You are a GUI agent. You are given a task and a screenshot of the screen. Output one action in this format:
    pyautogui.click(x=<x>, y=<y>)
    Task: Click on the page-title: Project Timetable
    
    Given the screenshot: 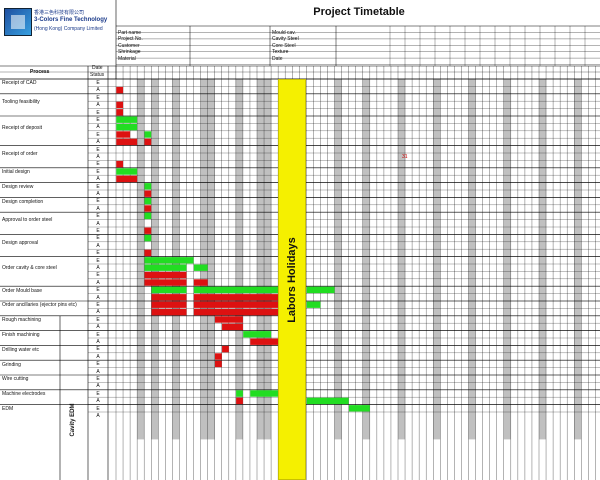 What is the action you would take?
    pyautogui.click(x=359, y=12)
    